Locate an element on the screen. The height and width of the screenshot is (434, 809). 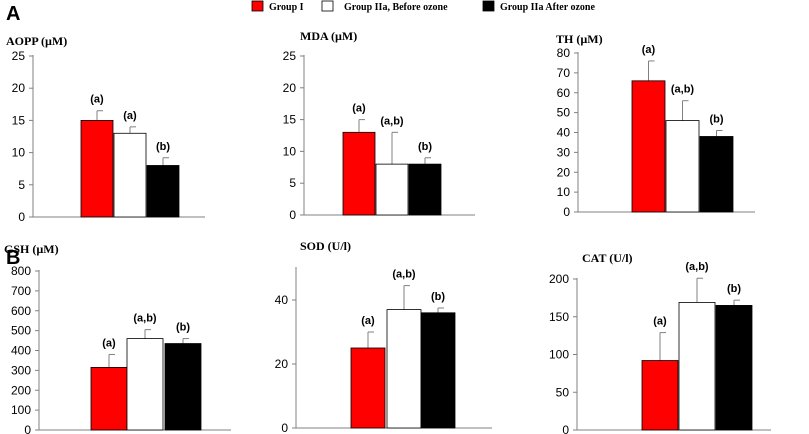
y-tick-label: 700 is located at coordinates (21, 291).